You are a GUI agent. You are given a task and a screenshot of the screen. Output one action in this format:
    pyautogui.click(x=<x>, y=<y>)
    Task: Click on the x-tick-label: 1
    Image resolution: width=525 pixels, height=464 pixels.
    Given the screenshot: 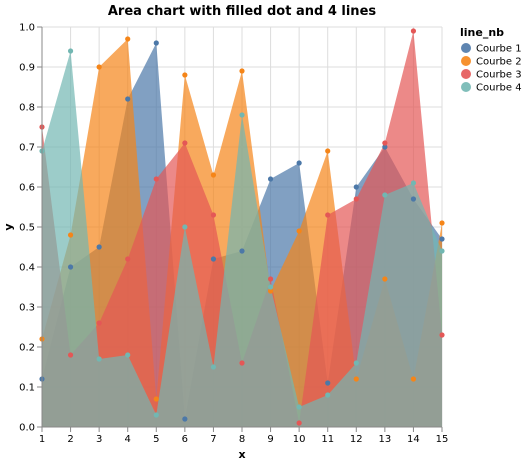 What is the action you would take?
    pyautogui.click(x=42, y=439)
    